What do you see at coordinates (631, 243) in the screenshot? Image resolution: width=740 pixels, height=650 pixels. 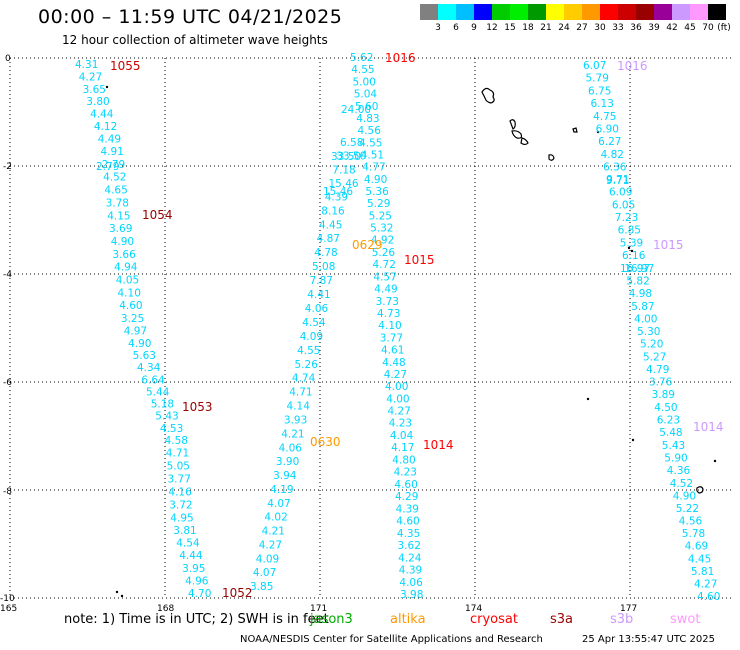 I see `wave-height-value: 5.39` at bounding box center [631, 243].